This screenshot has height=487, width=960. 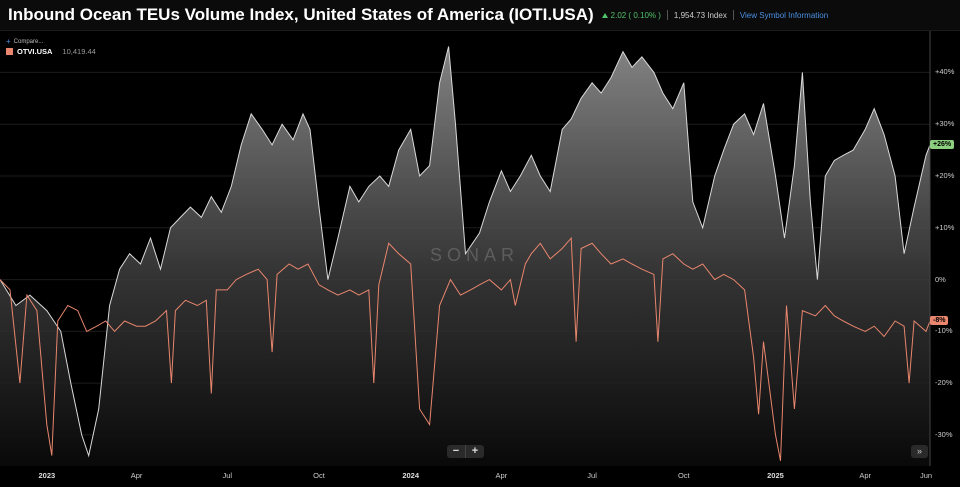 I want to click on y-tick-label: -10%, so click(x=944, y=331).